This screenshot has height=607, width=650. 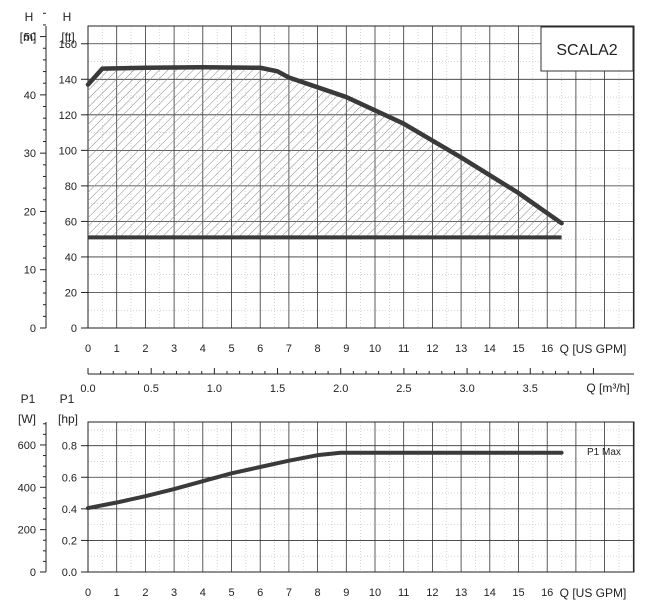 I want to click on y-tick-ft: 80, so click(x=71, y=187).